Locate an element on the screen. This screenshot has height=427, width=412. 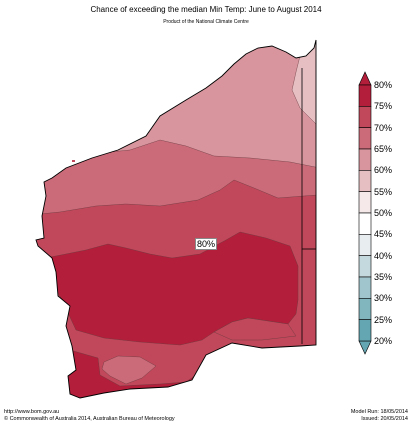
map-subtitle: Product of the National Climate Centre is located at coordinates (206, 22).